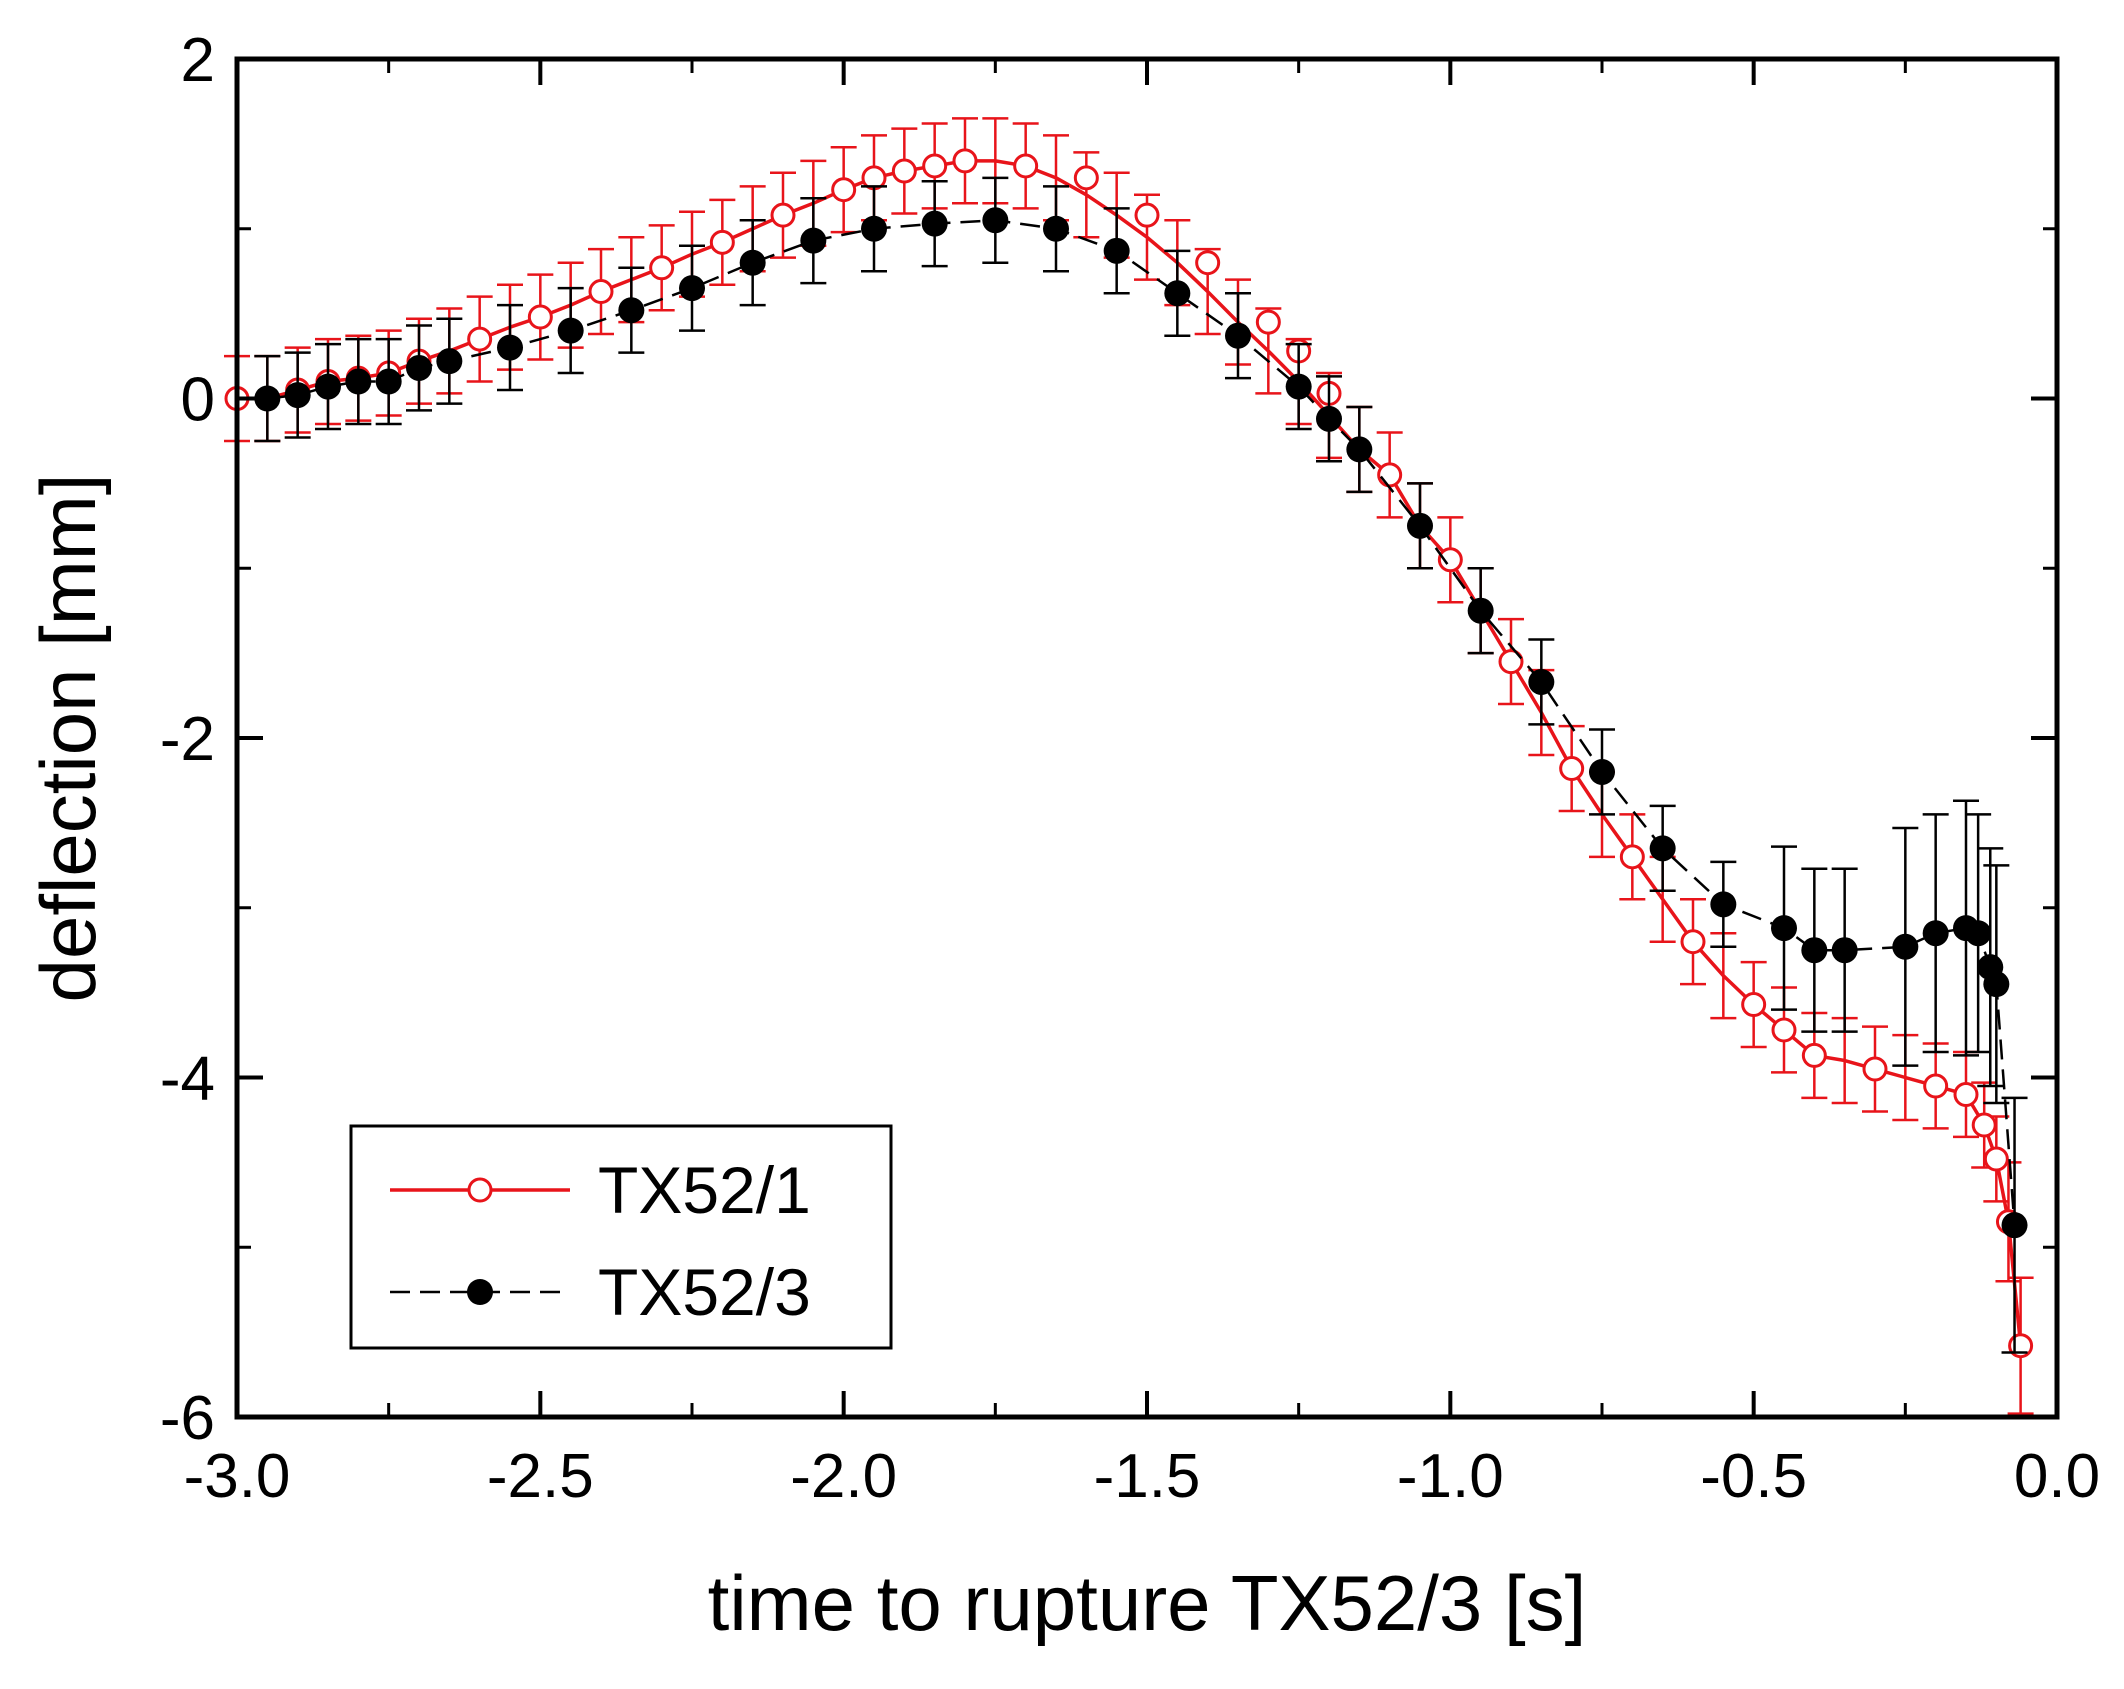 The height and width of the screenshot is (1689, 2124). I want to click on legend-label-tx52-3: TX52/3, so click(704, 1292).